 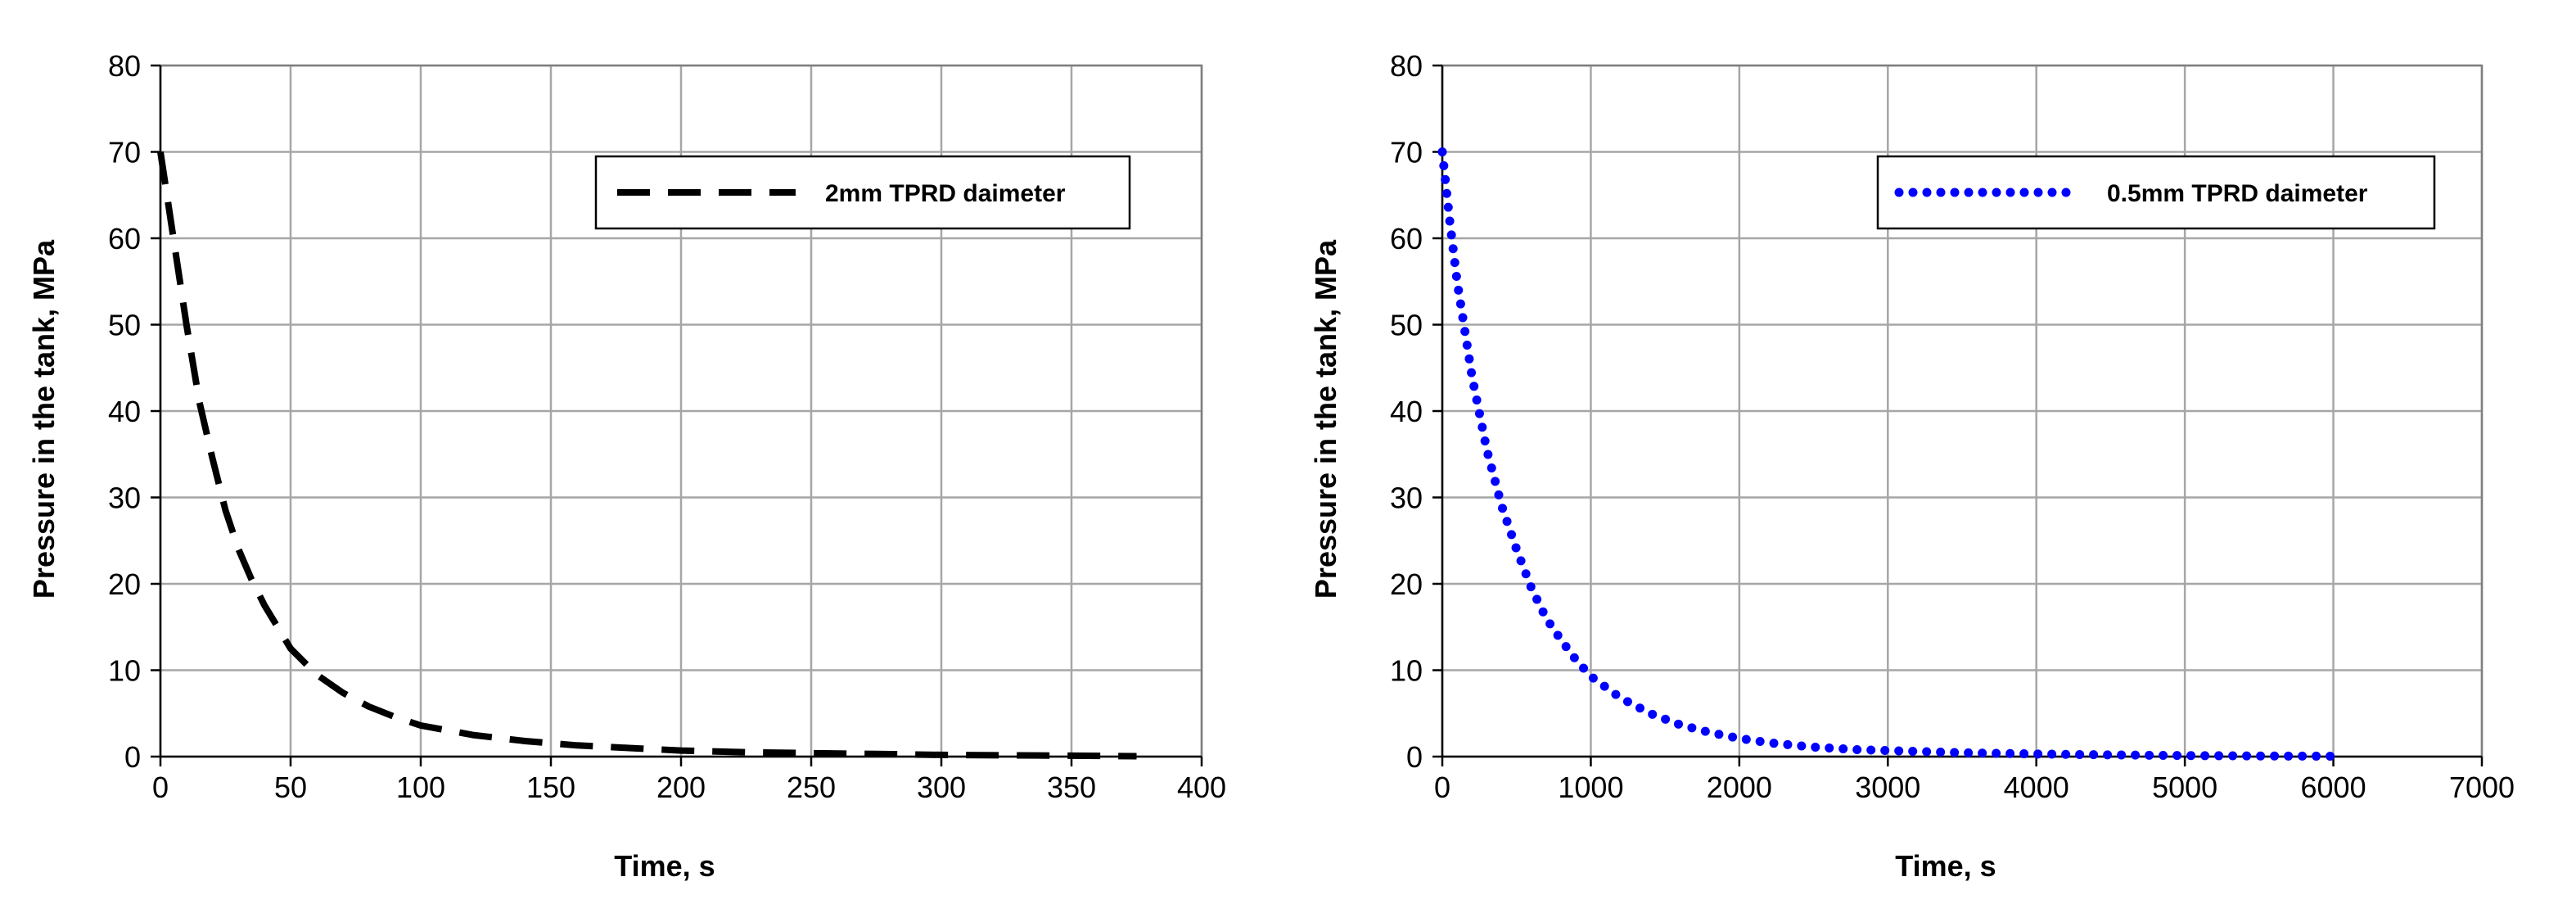 I want to click on x-tick-label: 3000, so click(x=1887, y=787).